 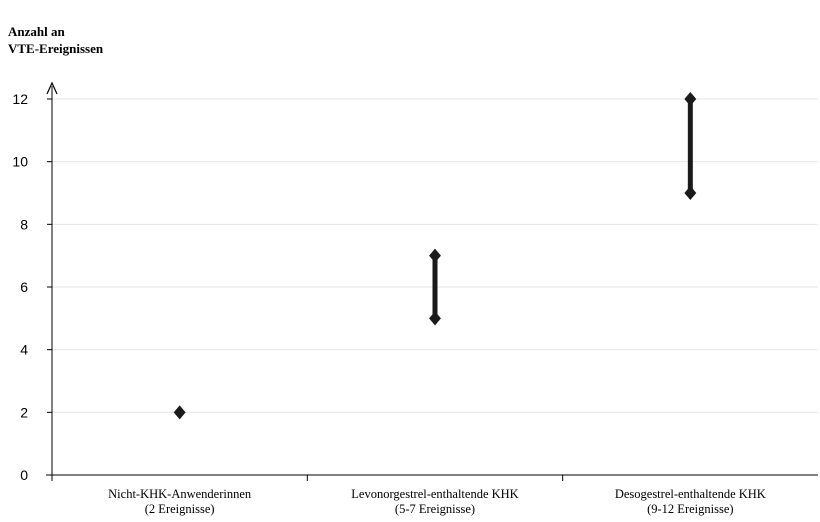 What do you see at coordinates (56, 48) in the screenshot?
I see `y-axis-title-line-2: VTE-Ereignissen` at bounding box center [56, 48].